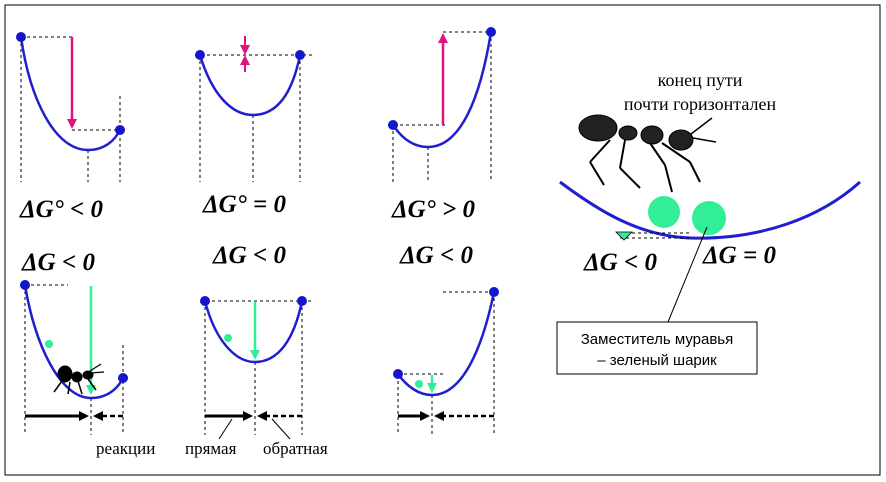  Describe the element at coordinates (225, 429) in the screenshot. I see `pointer-forward` at that location.